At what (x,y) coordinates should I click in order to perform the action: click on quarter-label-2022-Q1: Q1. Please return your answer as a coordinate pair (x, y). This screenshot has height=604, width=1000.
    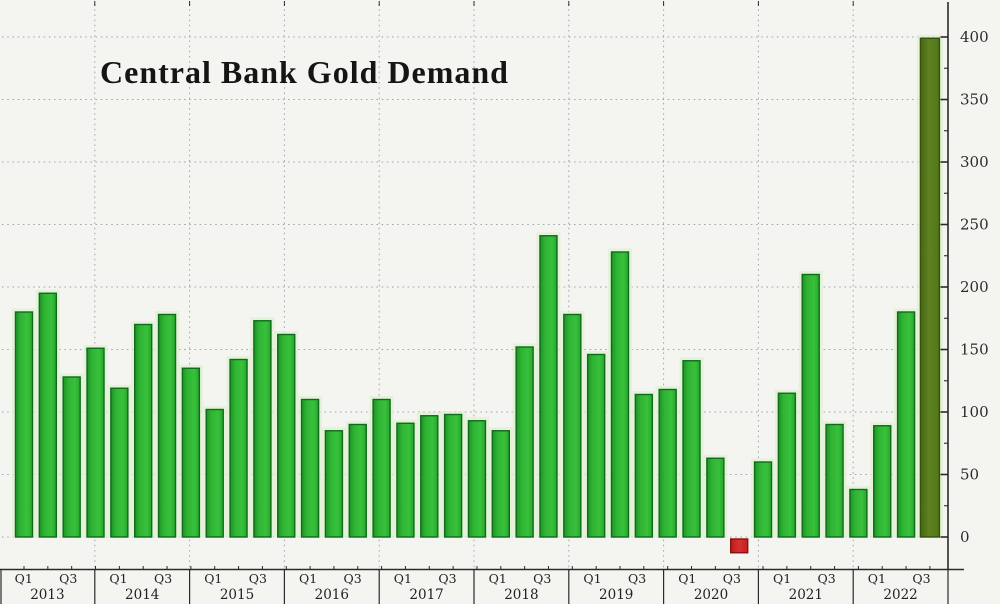
    Looking at the image, I should click on (877, 578).